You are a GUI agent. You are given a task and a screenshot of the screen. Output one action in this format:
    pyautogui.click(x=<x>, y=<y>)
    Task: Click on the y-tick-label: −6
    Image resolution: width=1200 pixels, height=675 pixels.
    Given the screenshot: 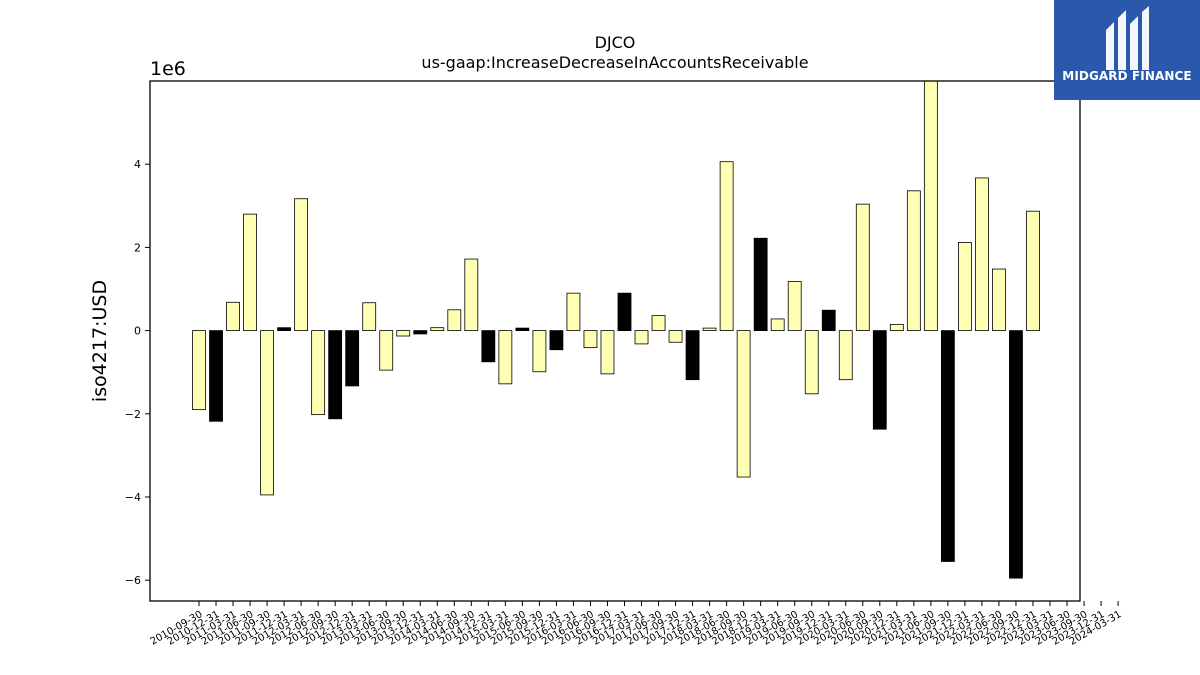 What is the action you would take?
    pyautogui.click(x=133, y=580)
    